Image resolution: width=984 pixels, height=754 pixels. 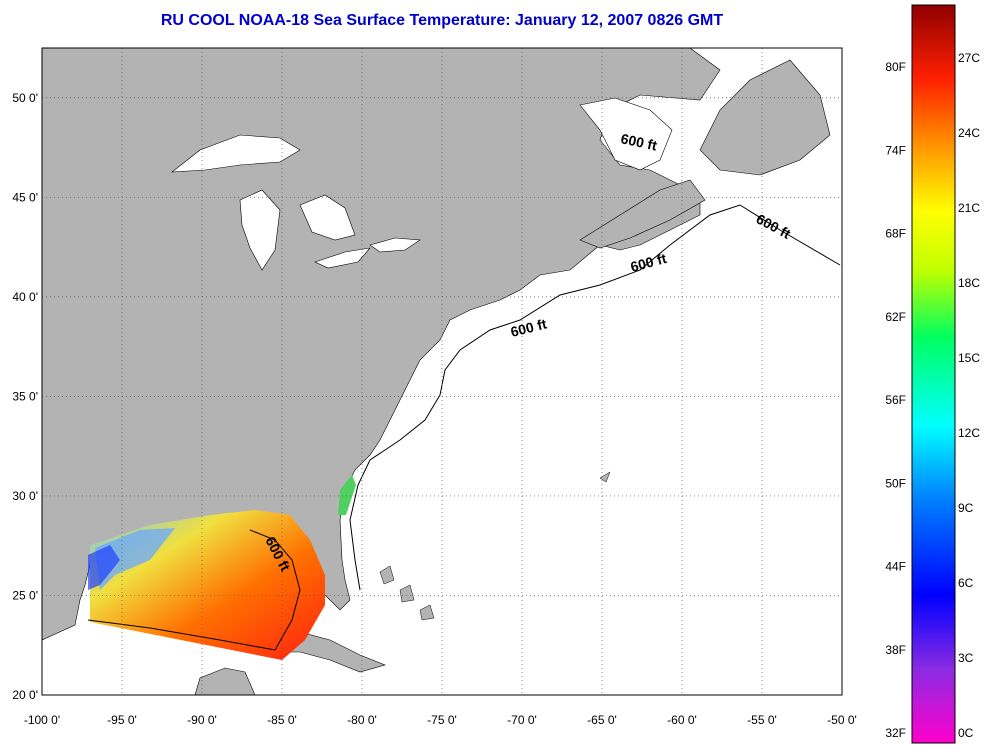 I want to click on longitude-tick-label: -80 0', so click(x=362, y=720).